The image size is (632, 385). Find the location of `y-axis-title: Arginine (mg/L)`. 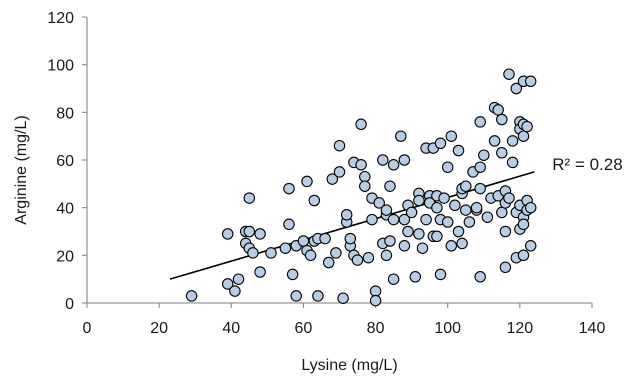

y-axis-title: Arginine (mg/L) is located at coordinates (21, 169).